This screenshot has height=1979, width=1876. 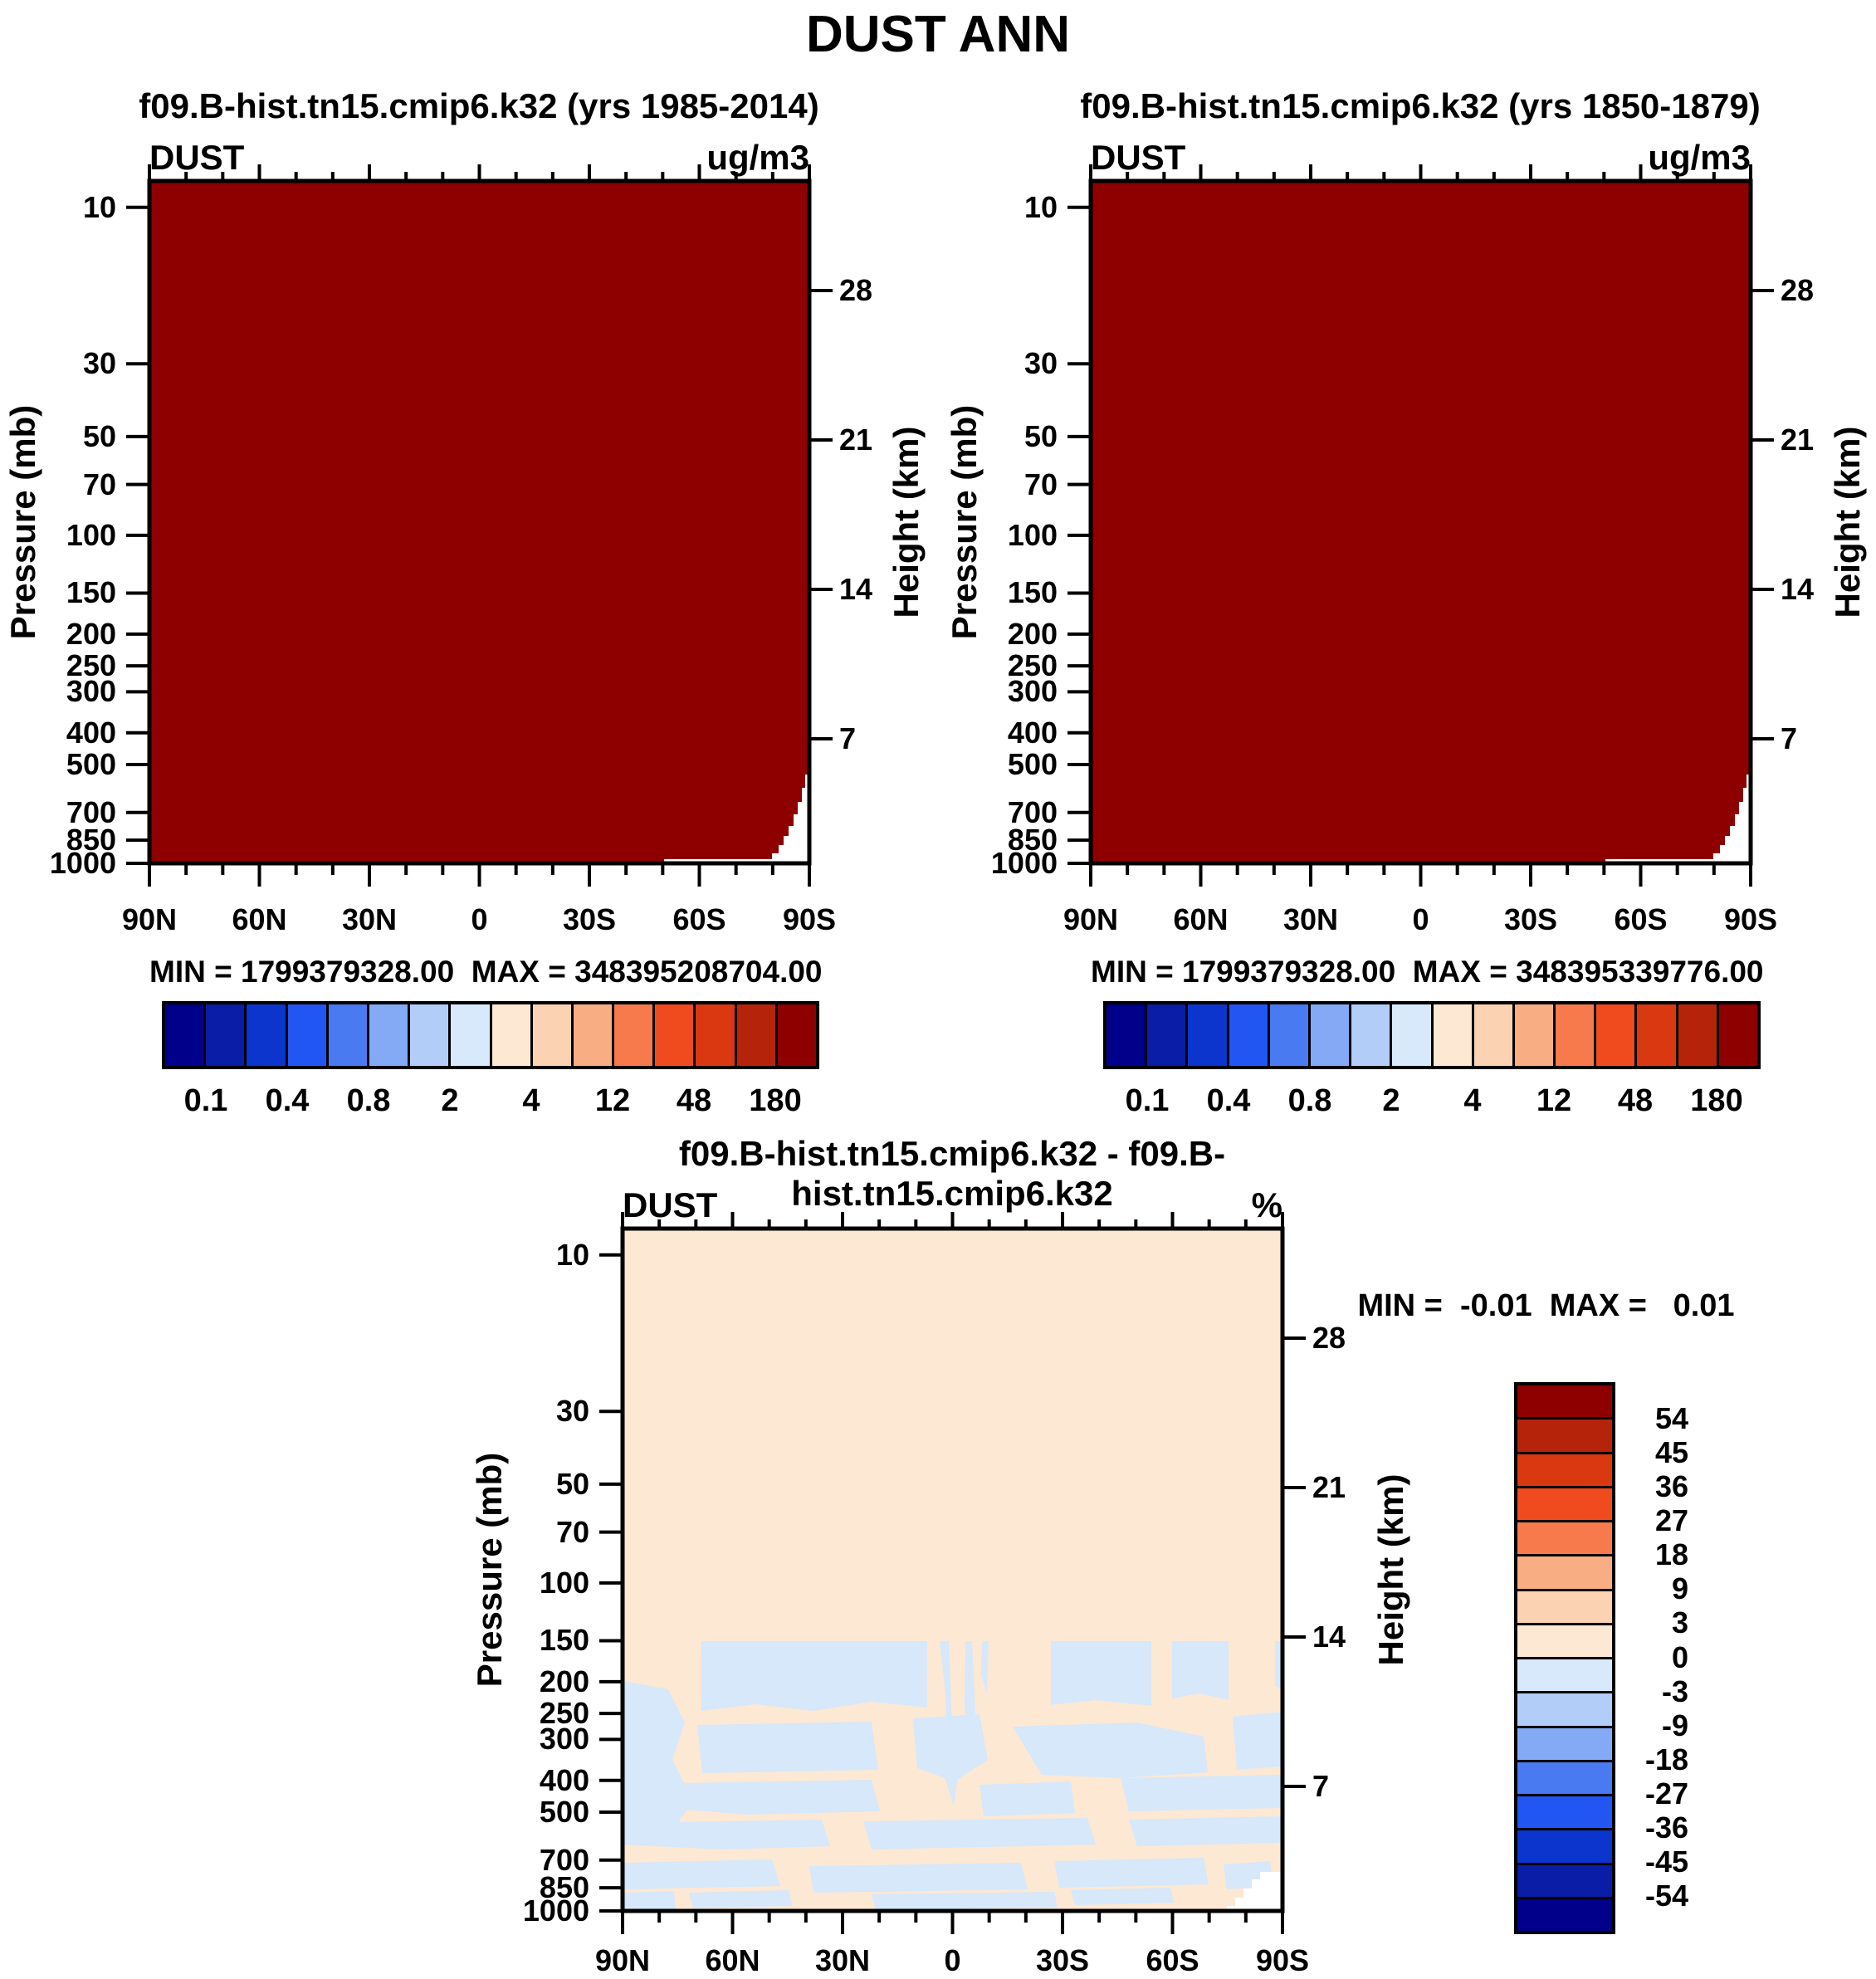 I want to click on lat-tick-label: 60N, so click(x=733, y=1960).